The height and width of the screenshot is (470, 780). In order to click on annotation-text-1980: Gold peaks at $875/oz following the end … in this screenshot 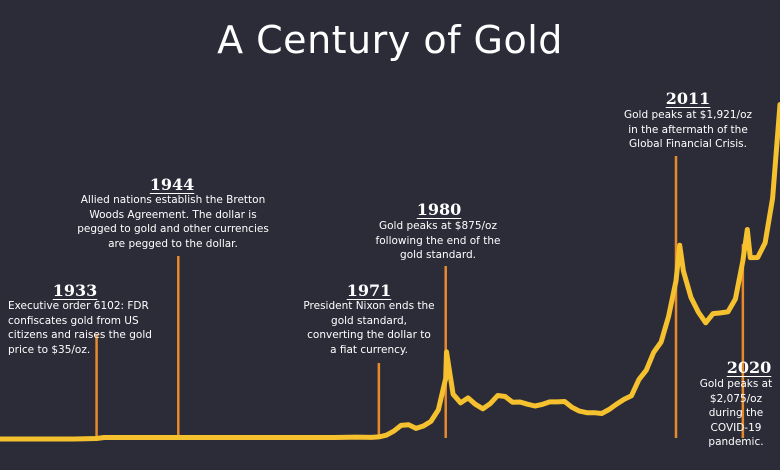, I will do `click(438, 240)`.